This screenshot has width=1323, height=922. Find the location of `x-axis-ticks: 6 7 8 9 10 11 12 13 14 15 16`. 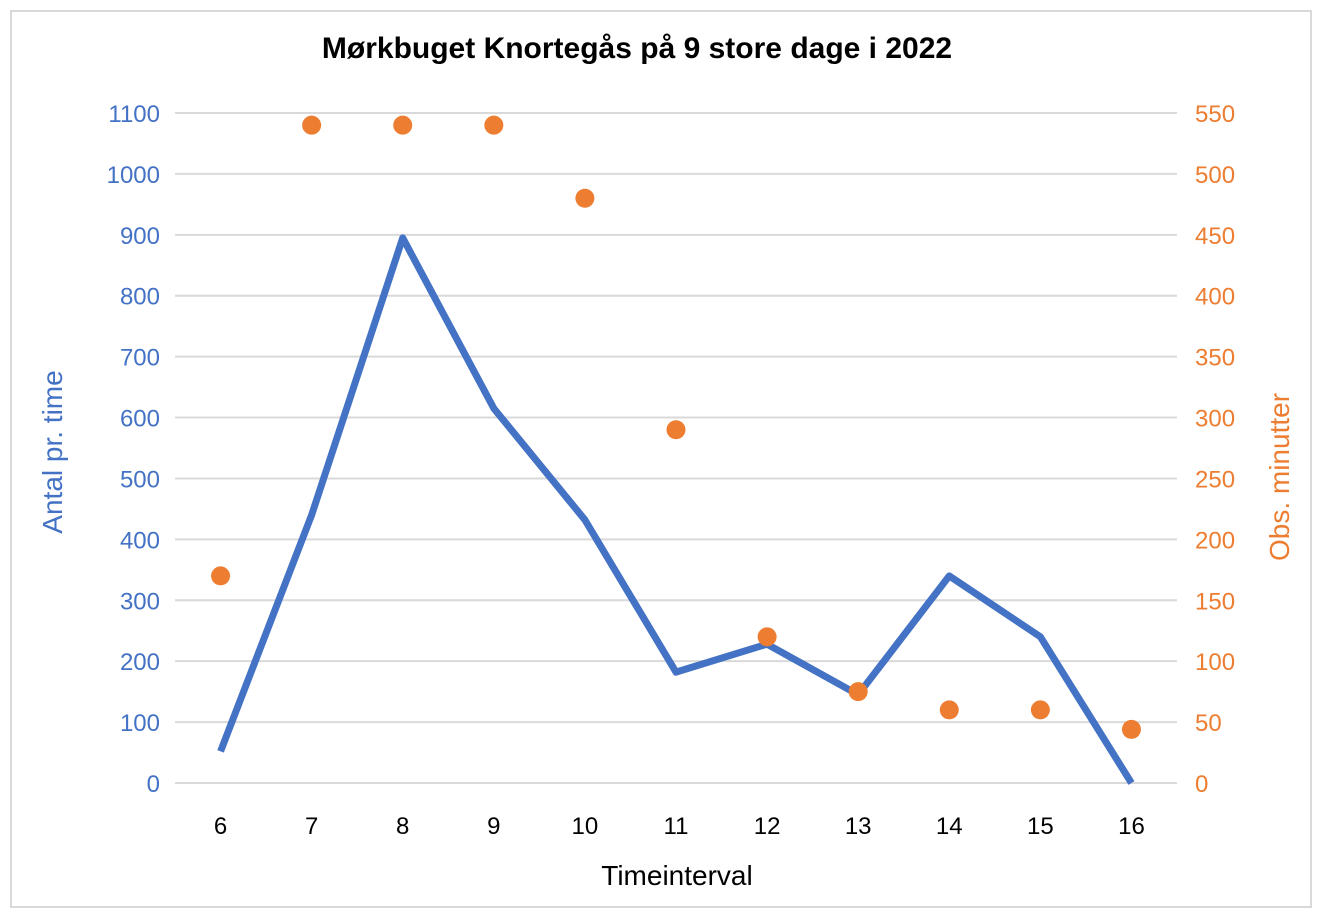

x-axis-ticks: 6 7 8 9 10 11 12 13 14 15 16 is located at coordinates (679, 826).